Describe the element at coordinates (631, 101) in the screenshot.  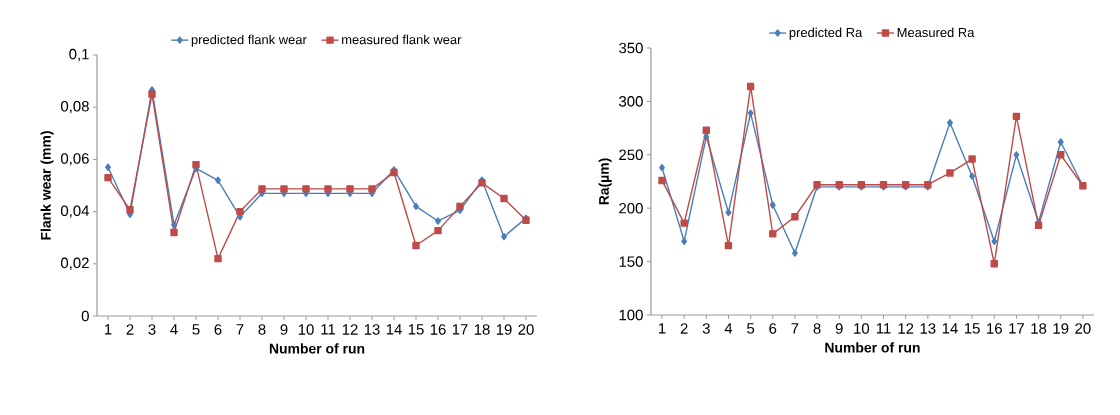
I see `y-tick-label: 300` at that location.